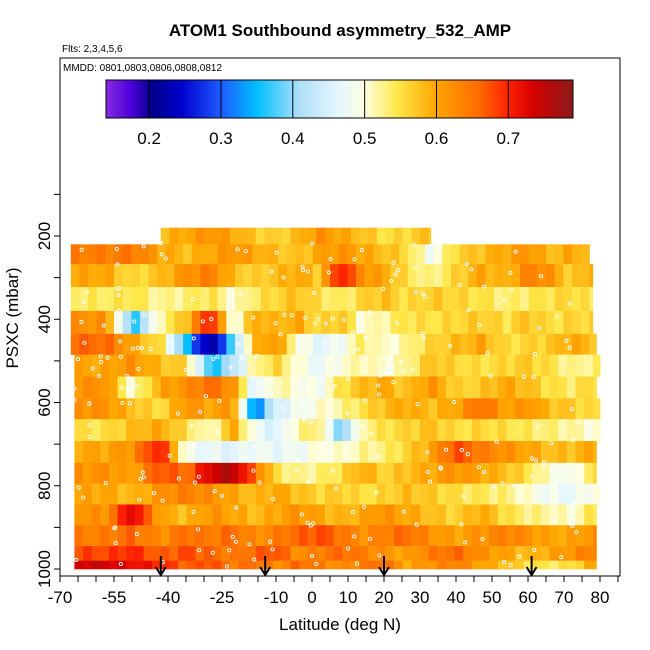 The image size is (650, 650). What do you see at coordinates (340, 30) in the screenshot?
I see `chart-title: ATOM1 Southbound asymmetry_532_AMP` at bounding box center [340, 30].